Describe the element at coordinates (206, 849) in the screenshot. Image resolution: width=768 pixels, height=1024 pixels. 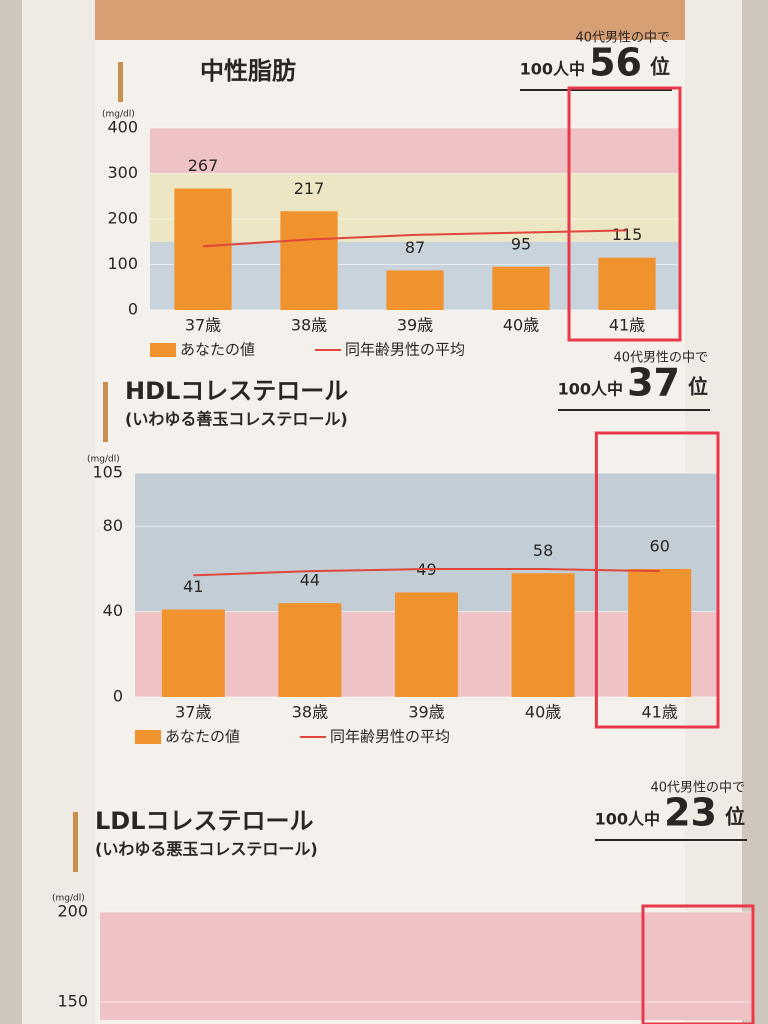
I see `chart-subtitle: (いわゆる悪玉コレステロール)` at that location.